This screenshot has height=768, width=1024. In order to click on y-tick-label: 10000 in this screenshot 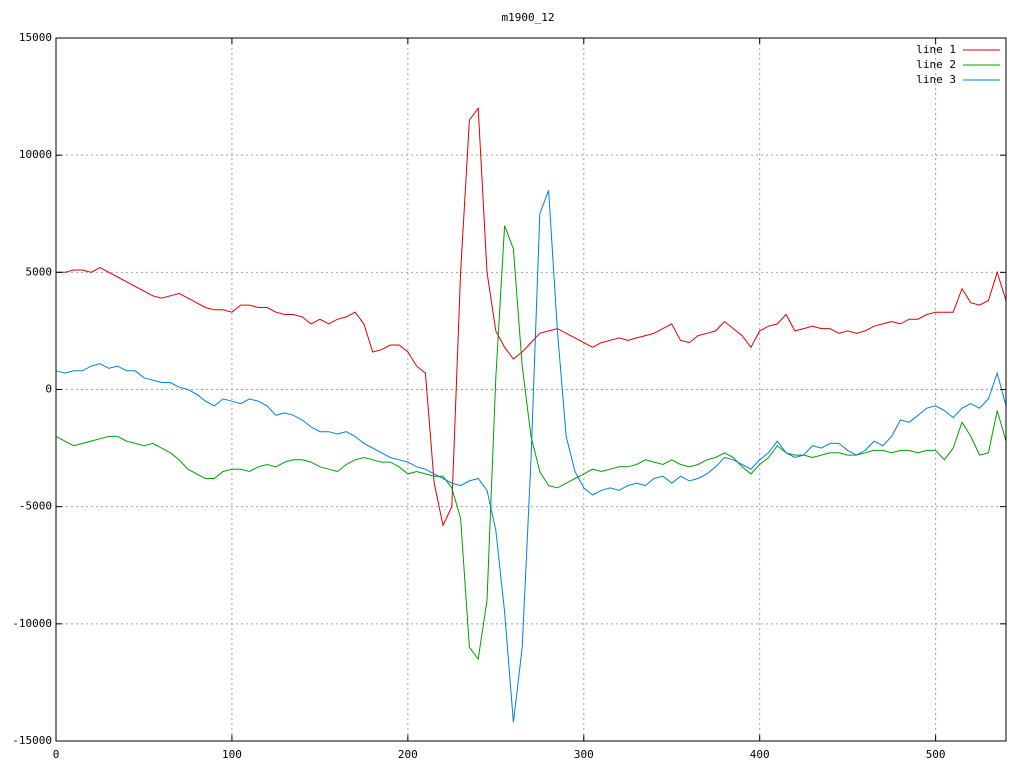, I will do `click(35, 154)`.